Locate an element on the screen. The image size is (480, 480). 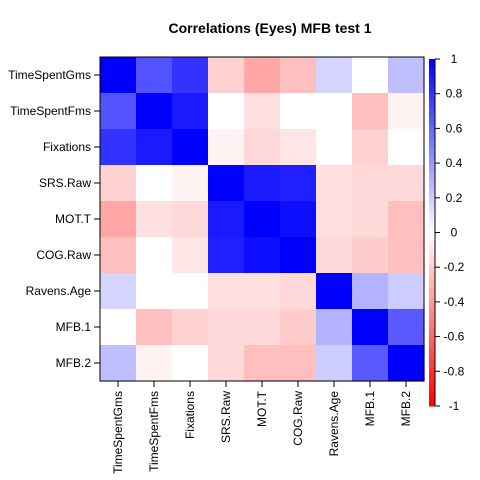
row-tick-label: SRS.Raw is located at coordinates (65, 183).